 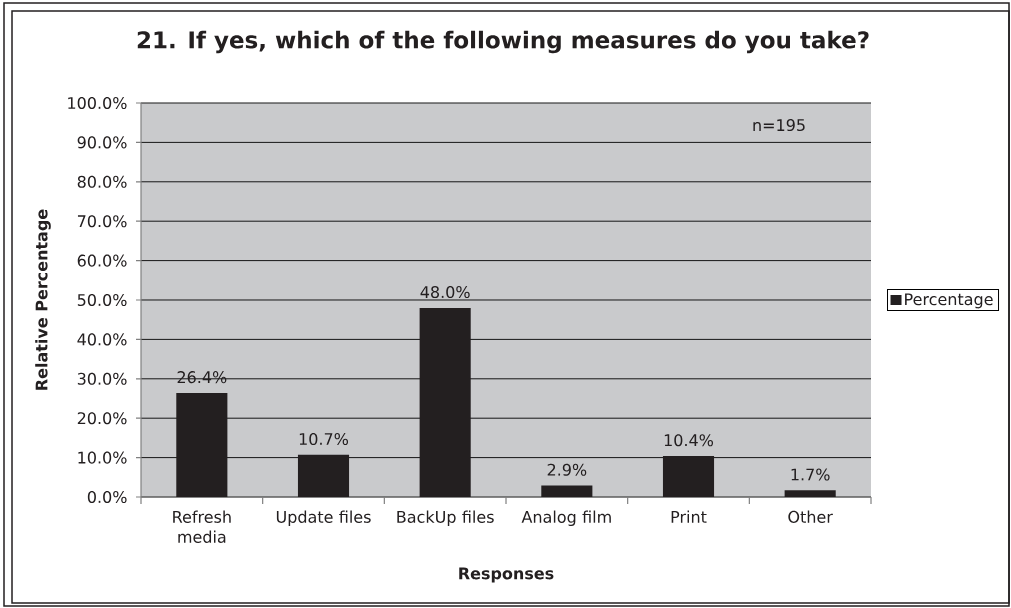 What do you see at coordinates (324, 439) in the screenshot?
I see `data-label: 10.7%` at bounding box center [324, 439].